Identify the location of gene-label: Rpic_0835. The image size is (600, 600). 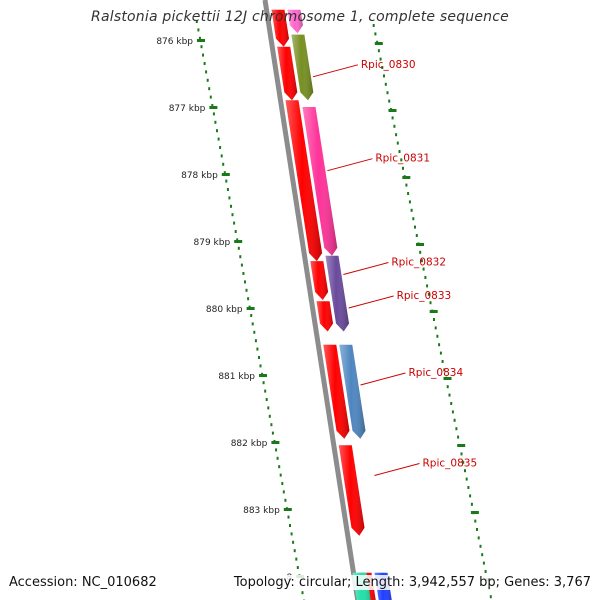
(450, 464).